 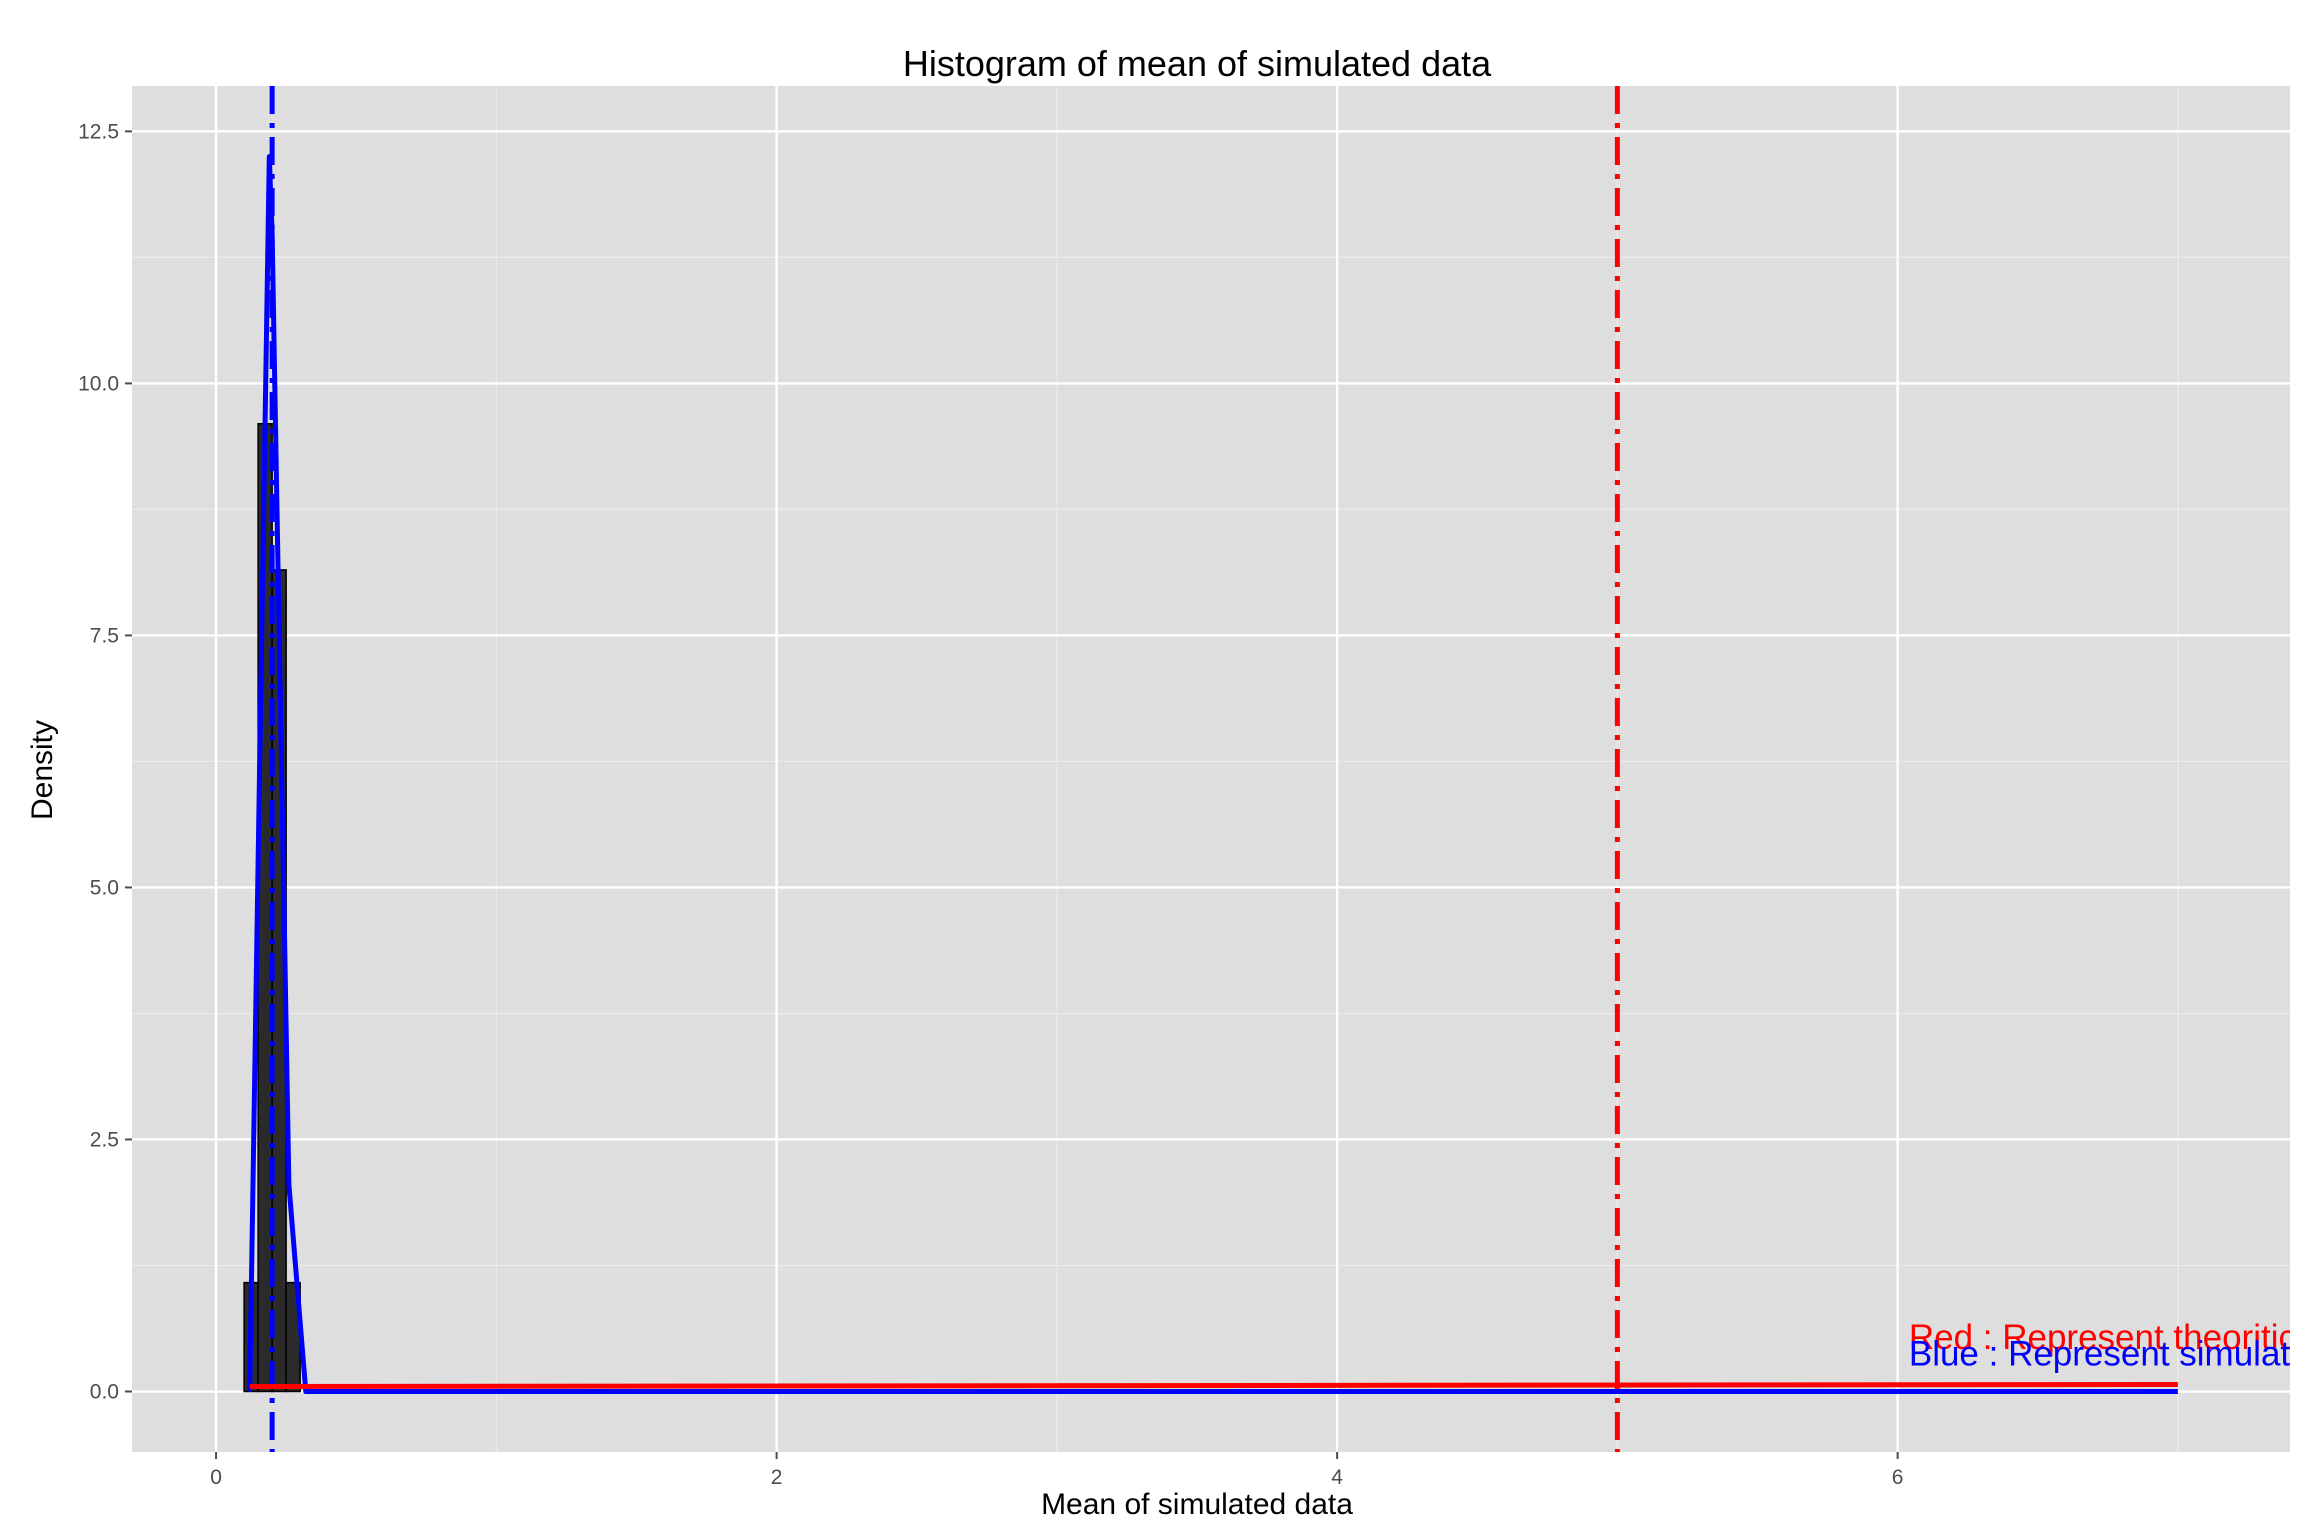 I want to click on x-tick-label: 4, so click(x=1337, y=1477).